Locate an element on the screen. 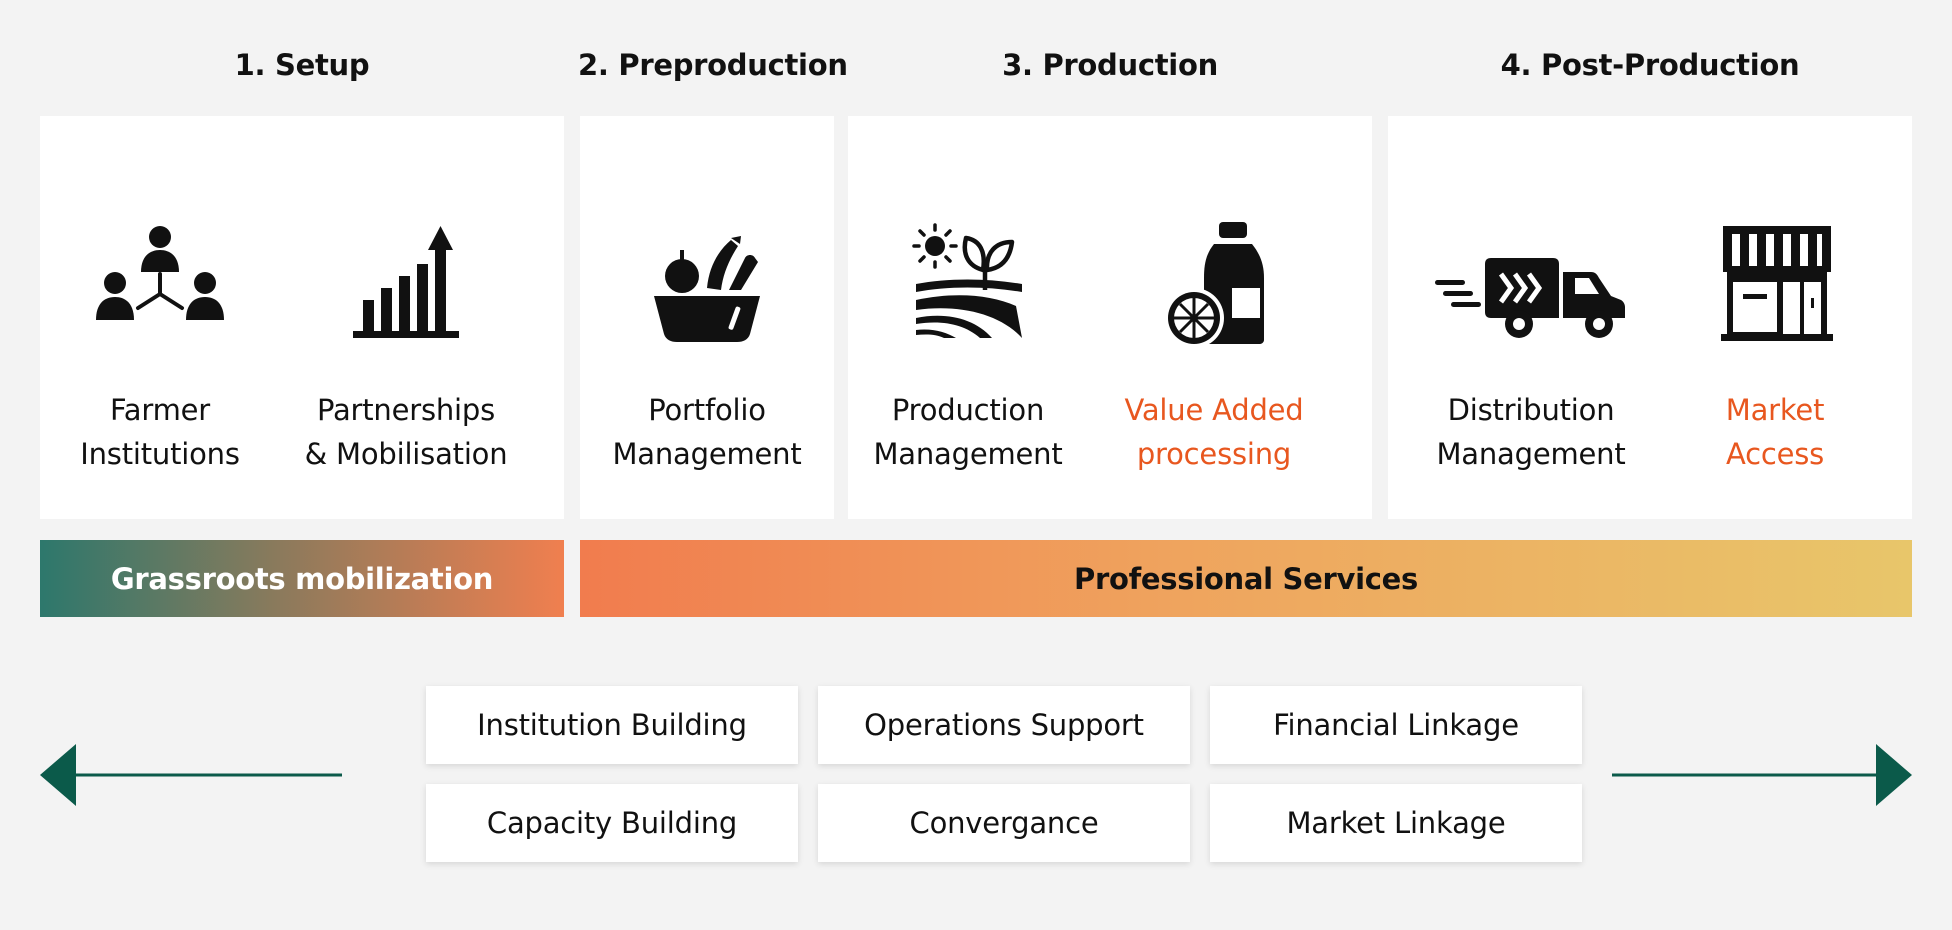  preproduction-card: Portfolio Management is located at coordinates (707, 317).